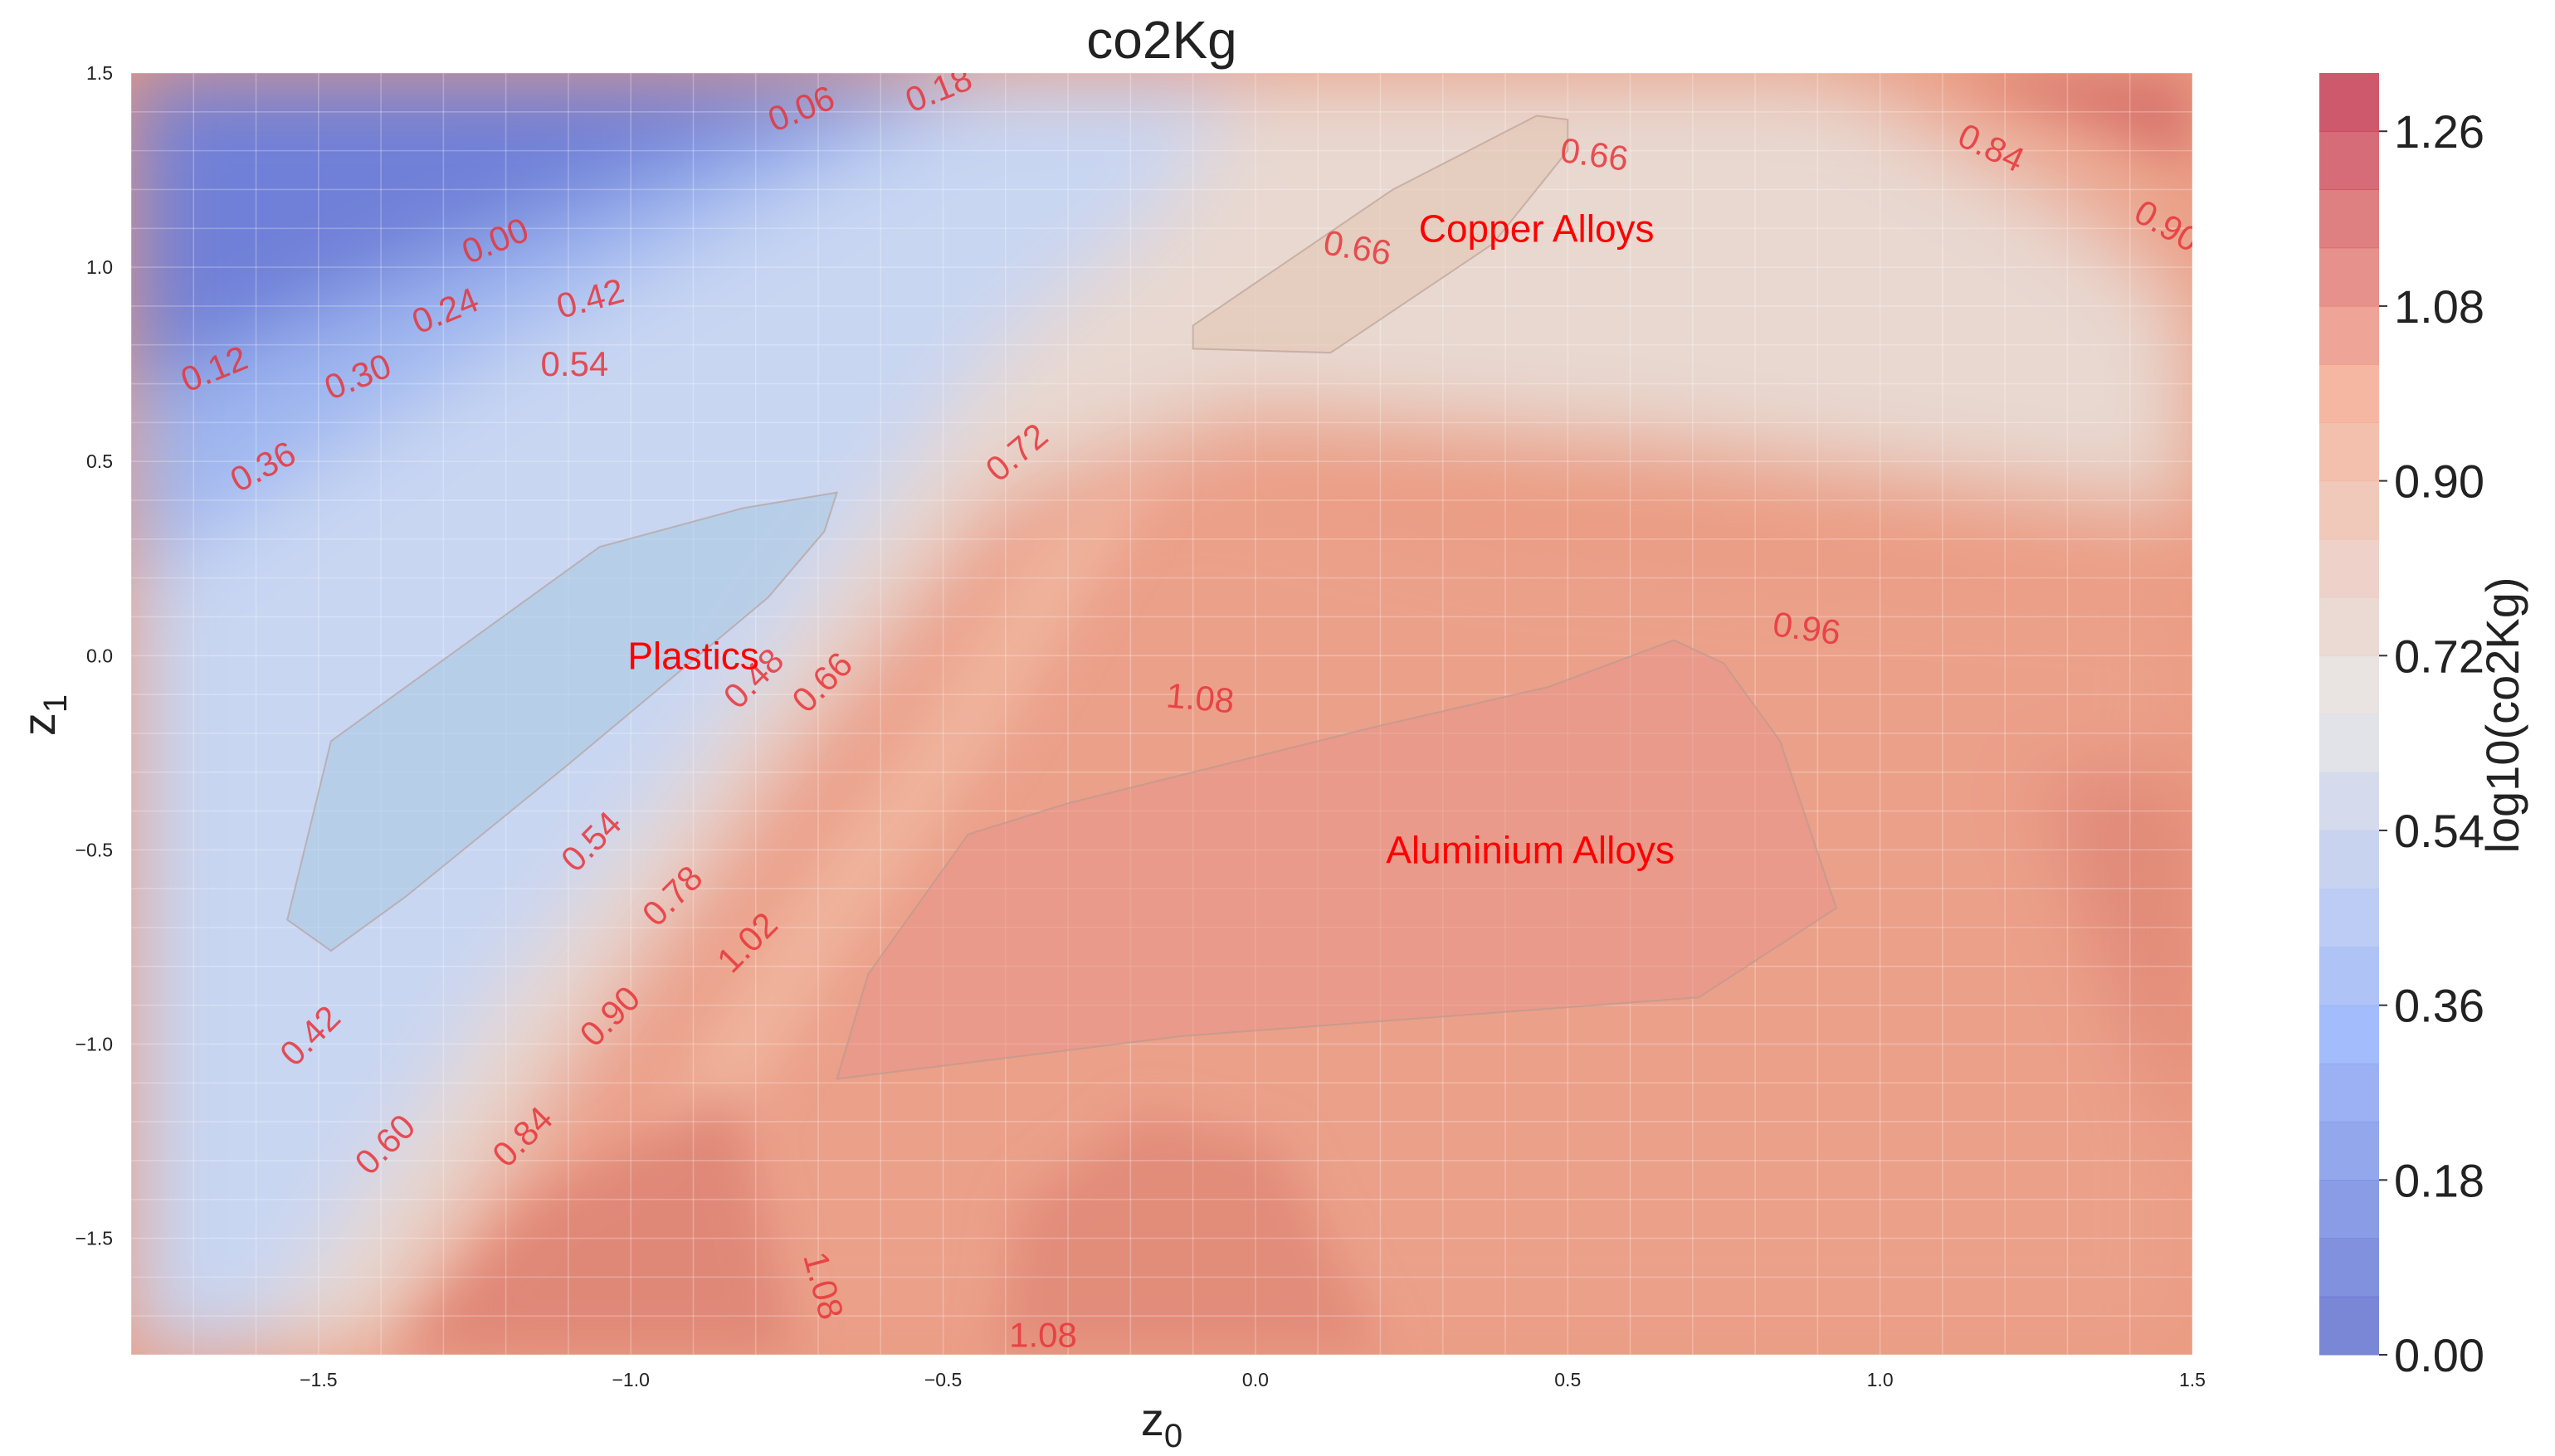 Image resolution: width=2555 pixels, height=1456 pixels. What do you see at coordinates (1568, 1379) in the screenshot?
I see `x-tick-label: 0.5` at bounding box center [1568, 1379].